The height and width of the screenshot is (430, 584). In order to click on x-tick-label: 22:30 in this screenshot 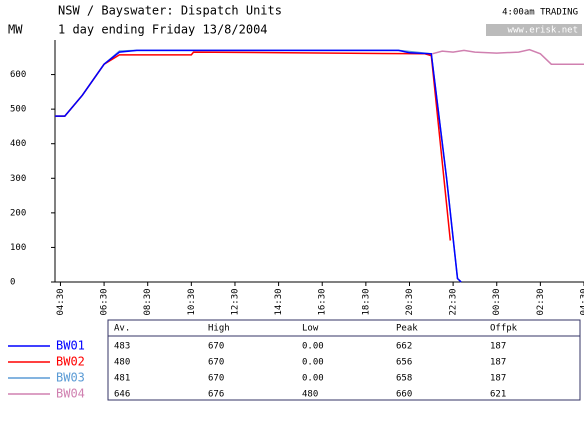, I will do `click(454, 301)`.